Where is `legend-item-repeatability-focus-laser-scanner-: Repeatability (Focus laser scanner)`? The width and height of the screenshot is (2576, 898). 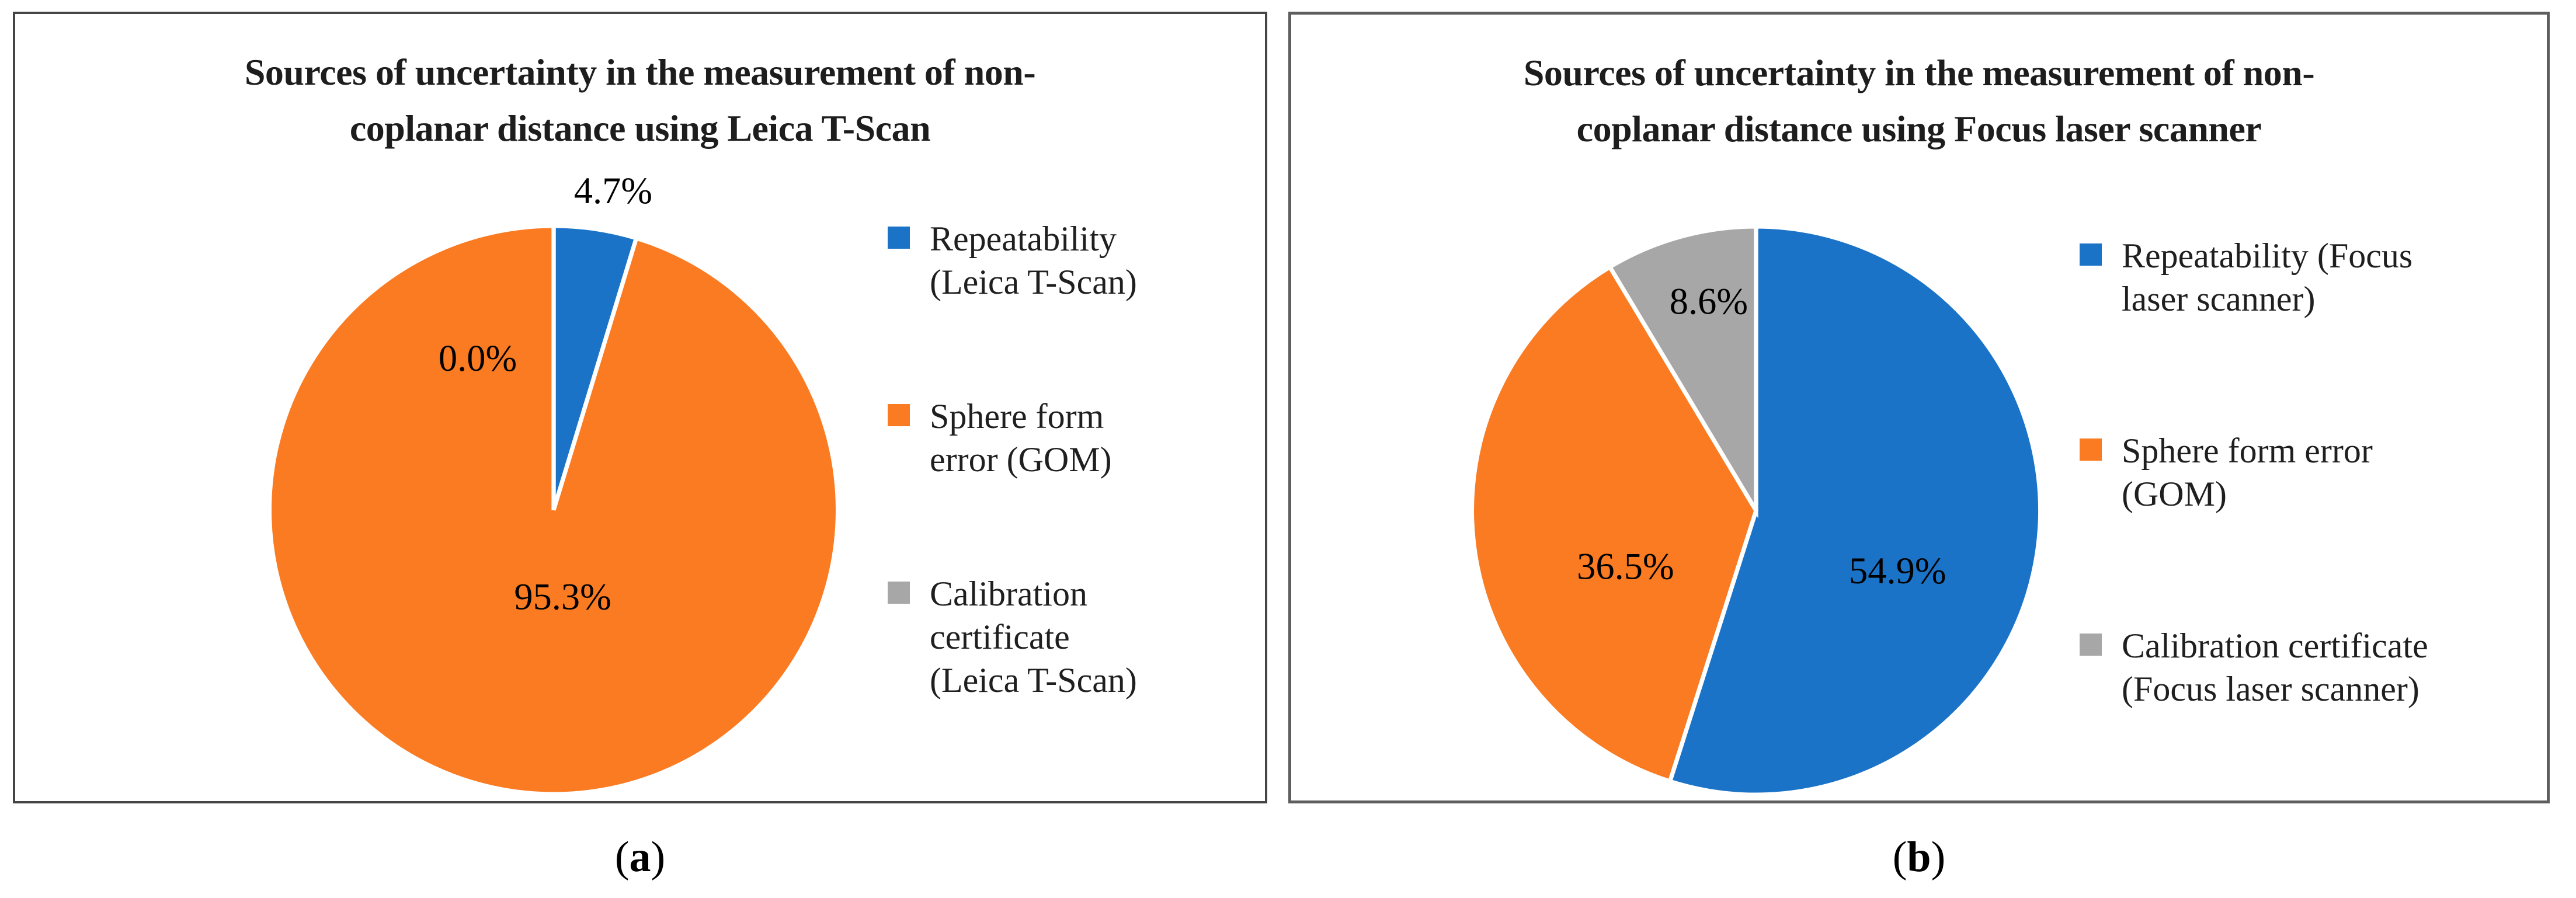
legend-item-repeatability-focus-laser-scanner-: Repeatability (Focus laser scanner) is located at coordinates (2317, 277).